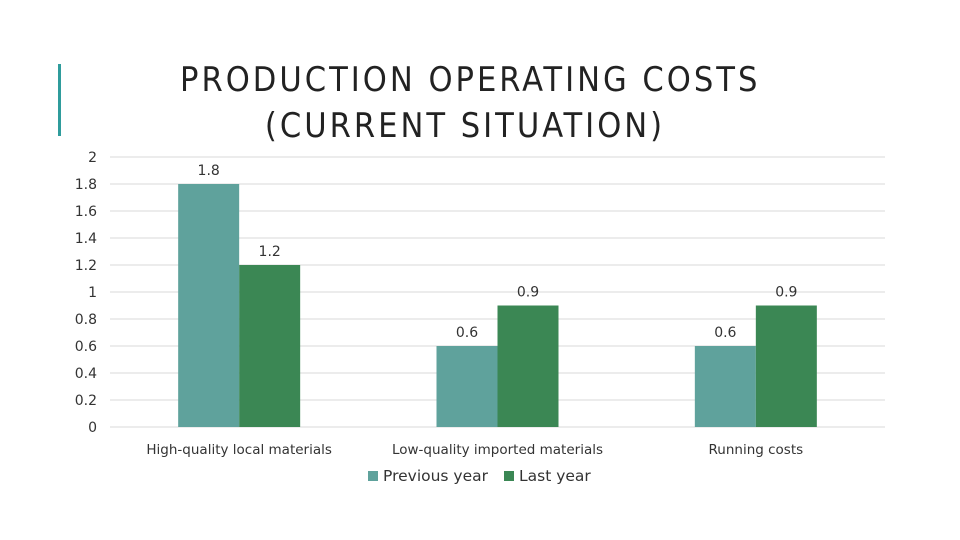 The height and width of the screenshot is (540, 960). I want to click on slide-title-line2: (CURRENT SITUATION), so click(465, 126).